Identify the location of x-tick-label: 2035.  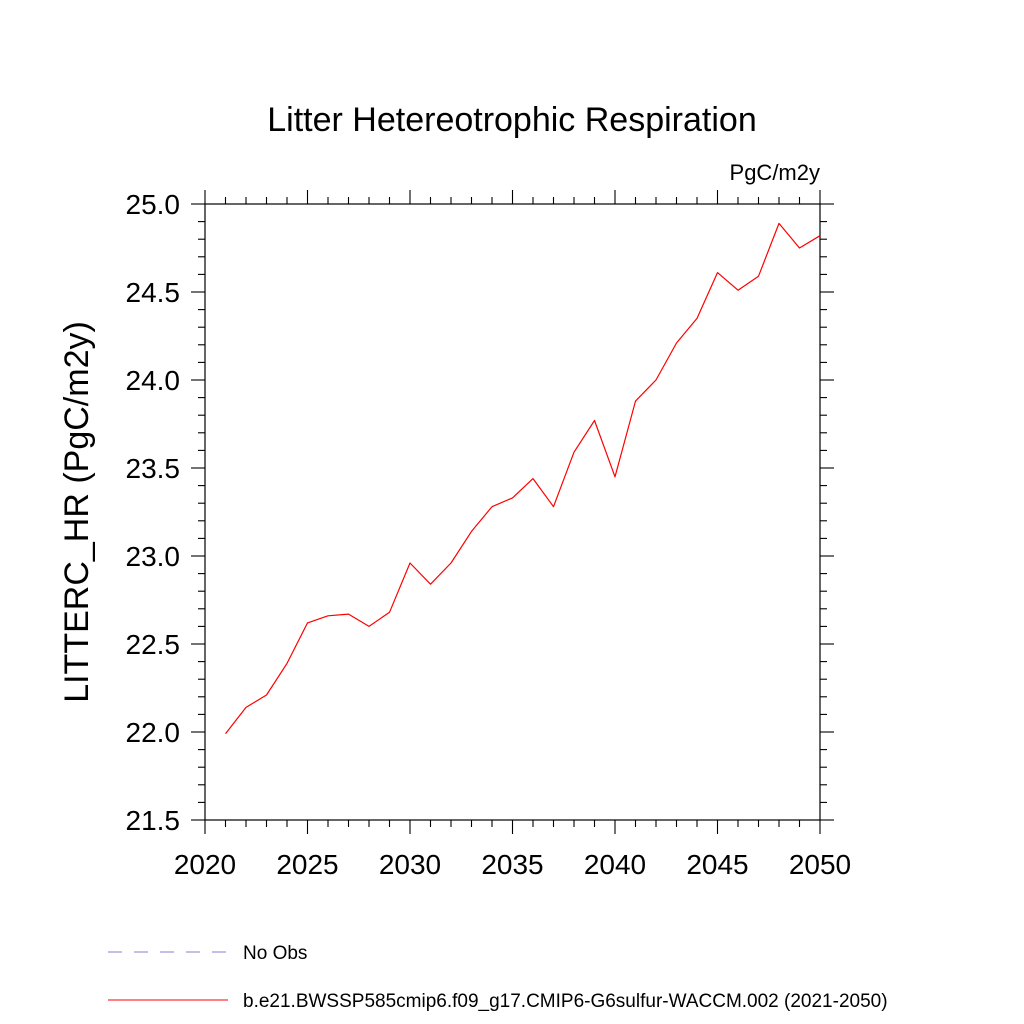
(512, 864).